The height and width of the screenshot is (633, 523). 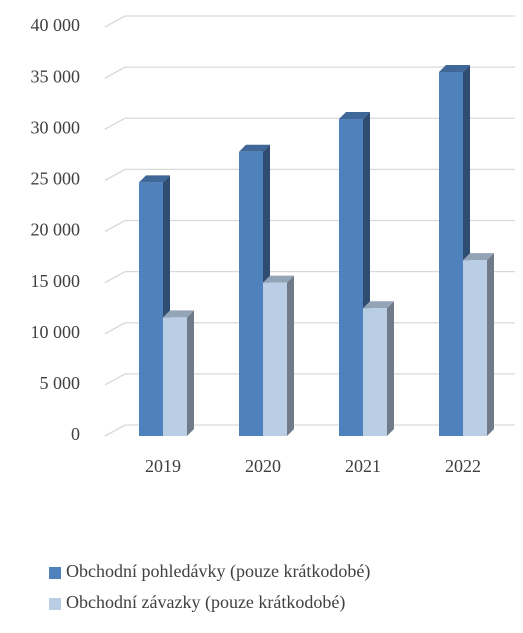 I want to click on legend-label: Obchodní pohledávky (pouze krátkodobé), so click(x=218, y=571).